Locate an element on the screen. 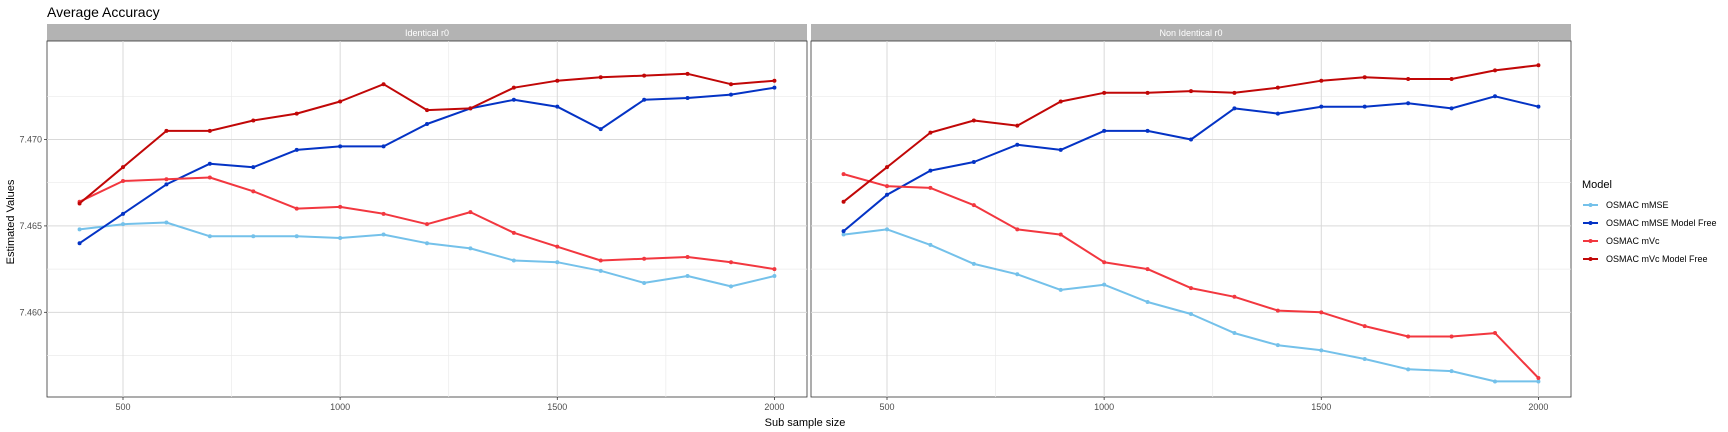 This screenshot has width=1728, height=432. x-tick-label: 2000 is located at coordinates (1538, 407).